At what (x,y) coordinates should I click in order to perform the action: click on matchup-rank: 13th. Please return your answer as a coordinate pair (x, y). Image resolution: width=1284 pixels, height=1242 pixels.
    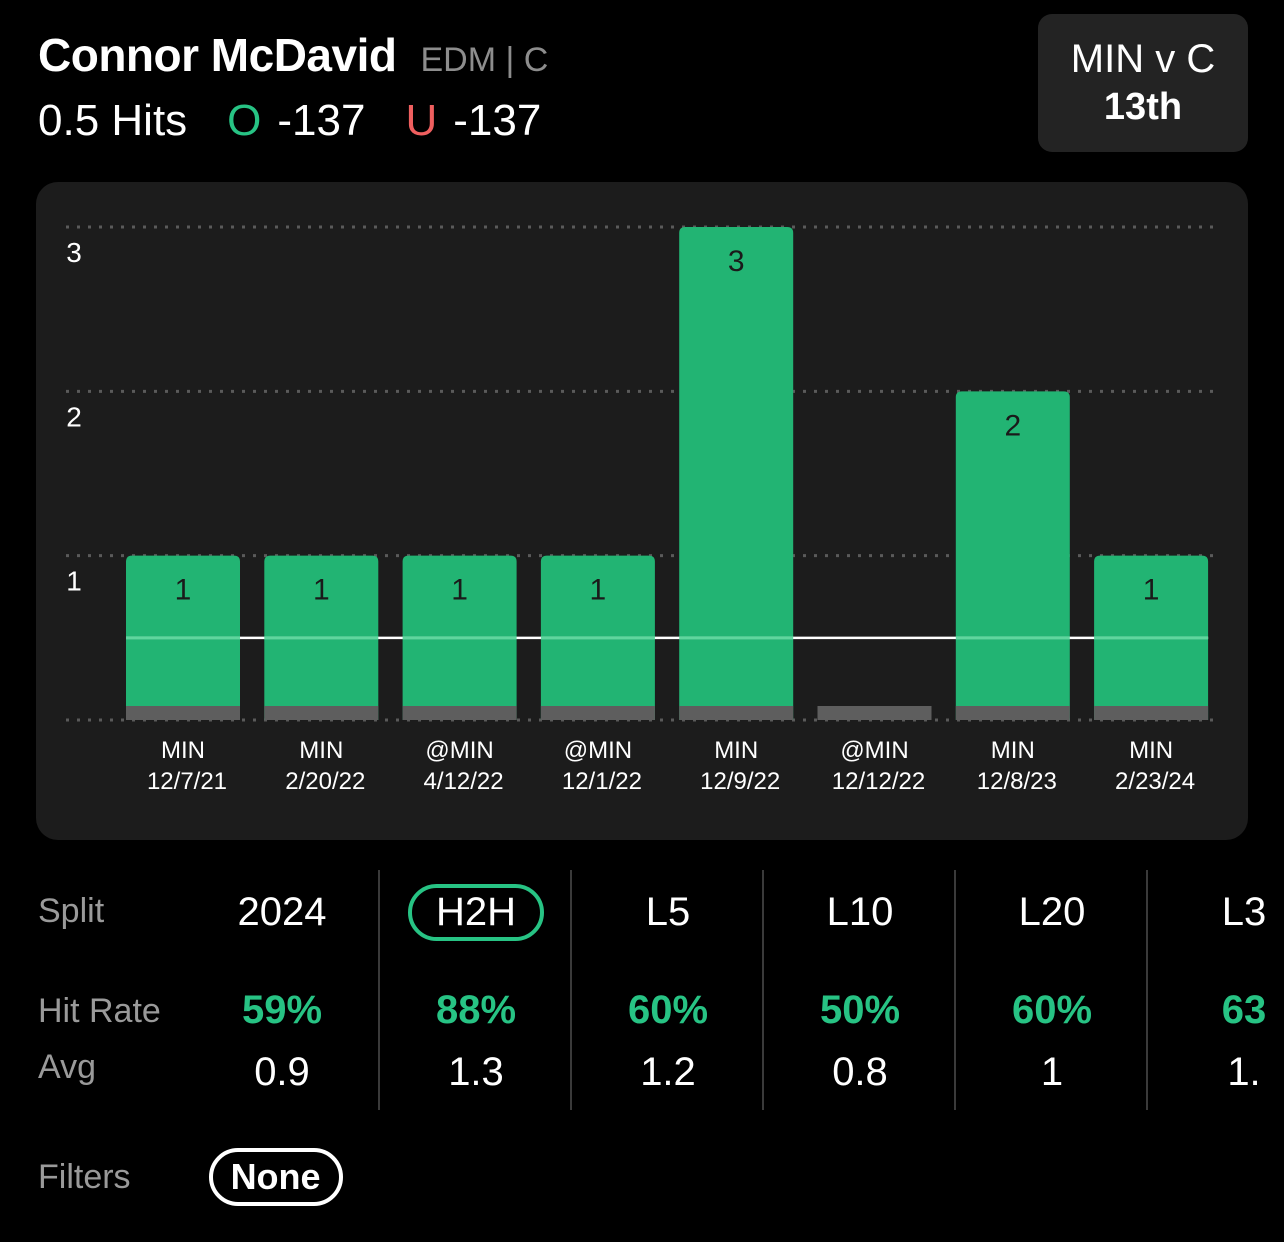
    Looking at the image, I should click on (1143, 107).